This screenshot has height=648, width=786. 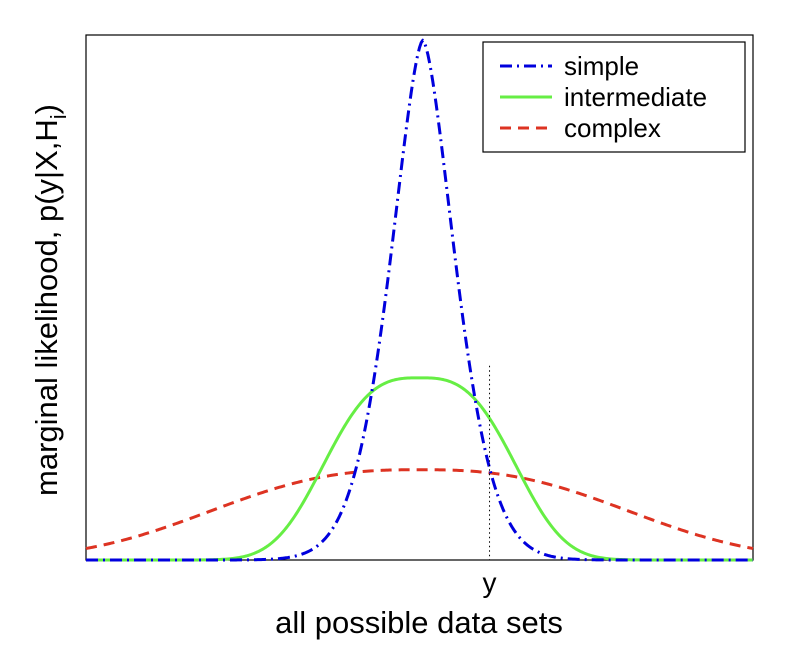 What do you see at coordinates (490, 481) in the screenshot?
I see `tick-layer: y` at bounding box center [490, 481].